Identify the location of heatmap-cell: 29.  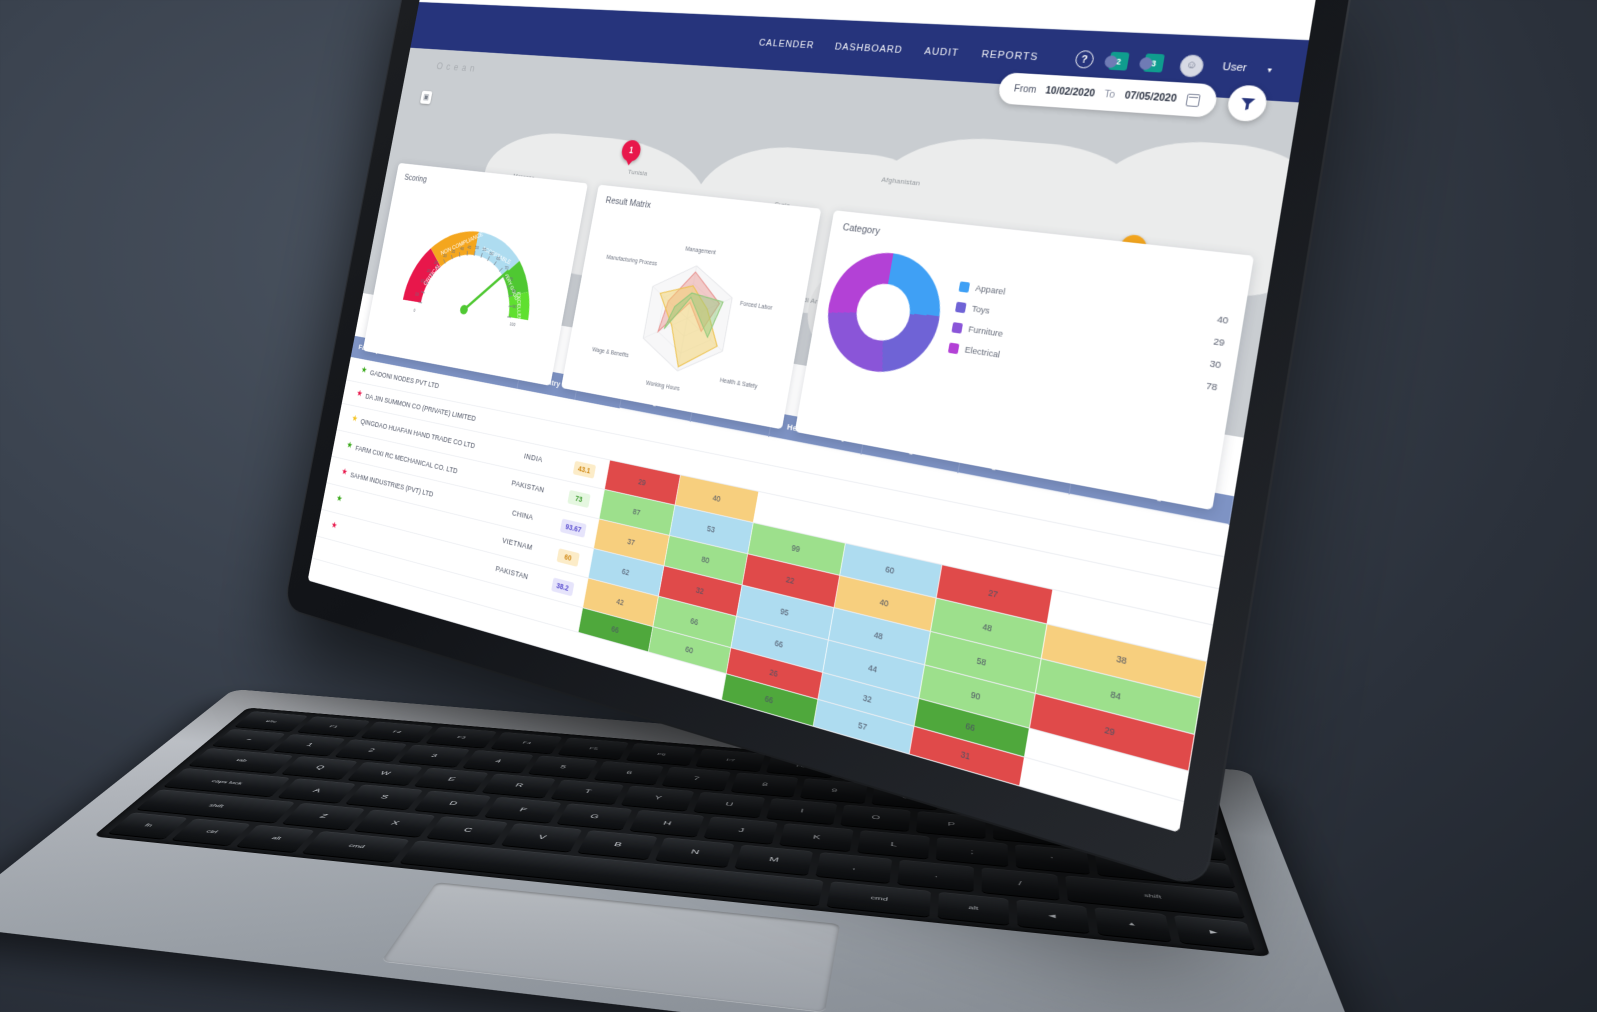
(1112, 731).